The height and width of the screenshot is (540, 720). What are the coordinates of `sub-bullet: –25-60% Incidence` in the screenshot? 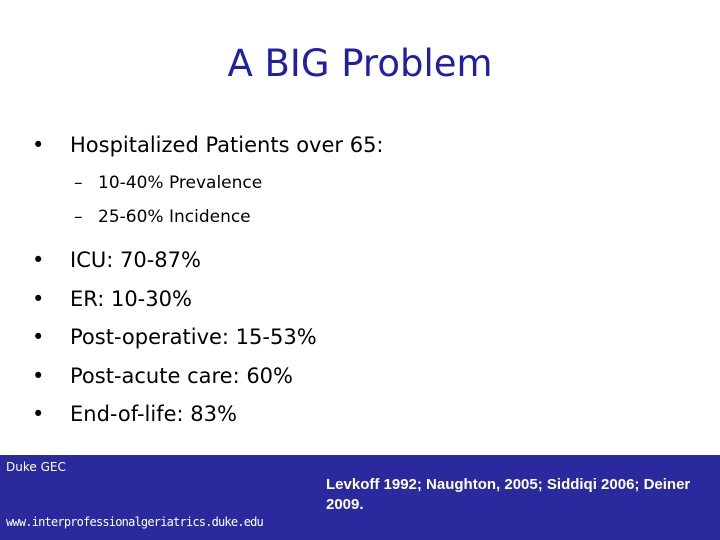 It's located at (162, 217).